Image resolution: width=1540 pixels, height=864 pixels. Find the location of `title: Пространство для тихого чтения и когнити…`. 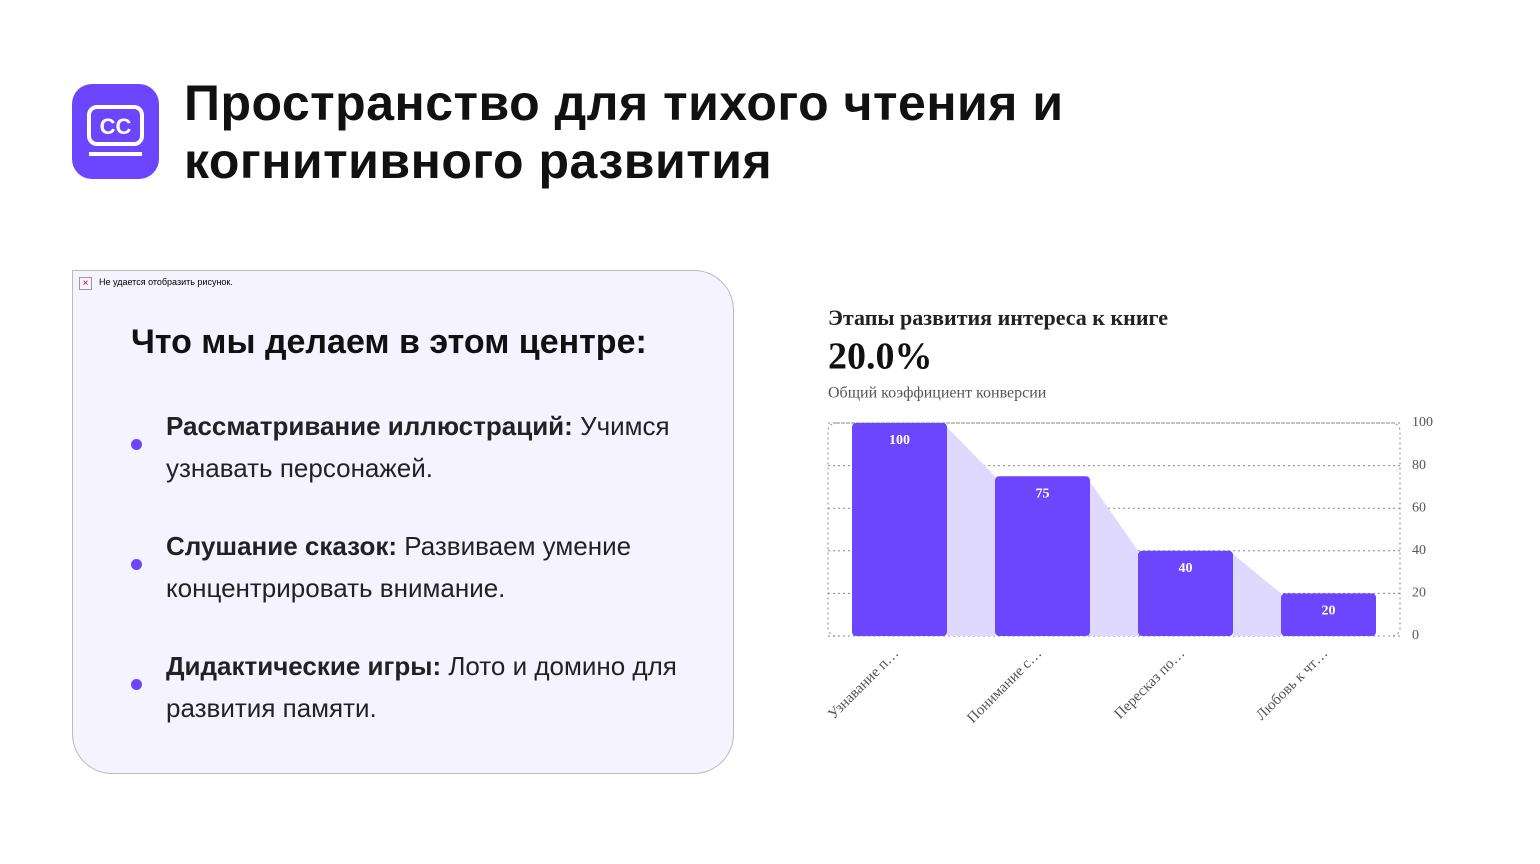

title: Пространство для тихого чтения и когнити… is located at coordinates (624, 132).